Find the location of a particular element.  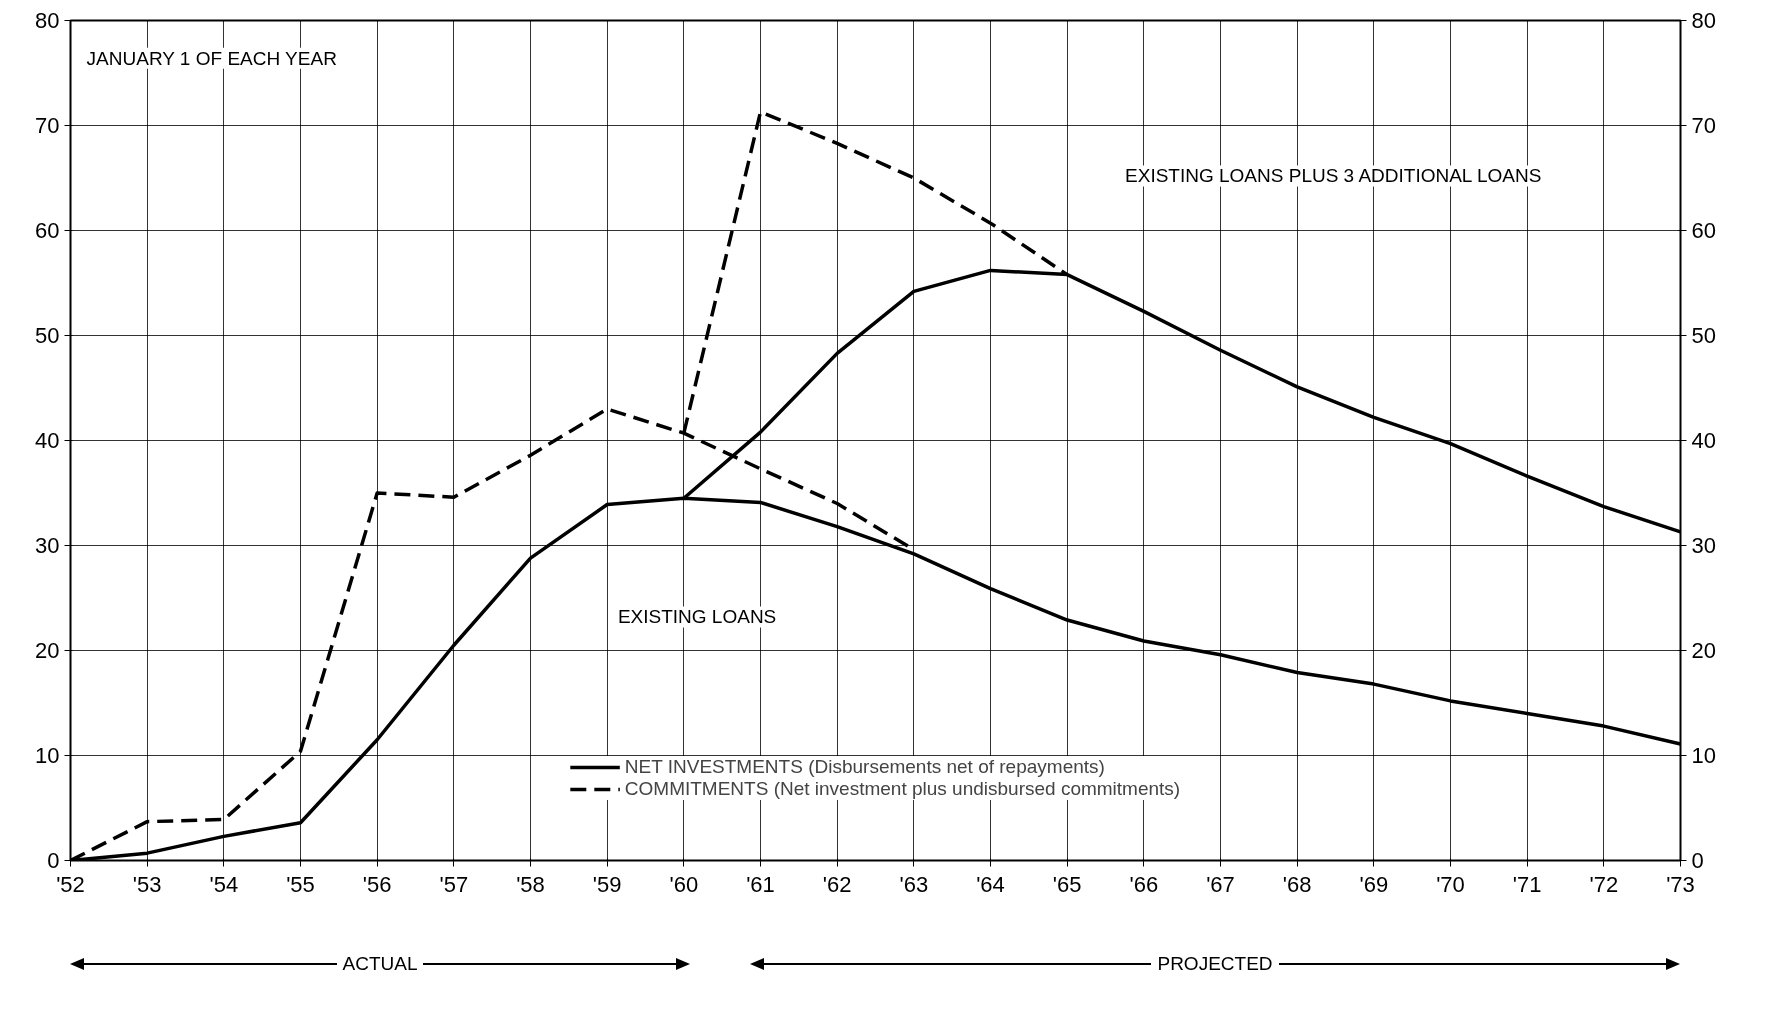

x-tick-label: '52 is located at coordinates (70, 884).